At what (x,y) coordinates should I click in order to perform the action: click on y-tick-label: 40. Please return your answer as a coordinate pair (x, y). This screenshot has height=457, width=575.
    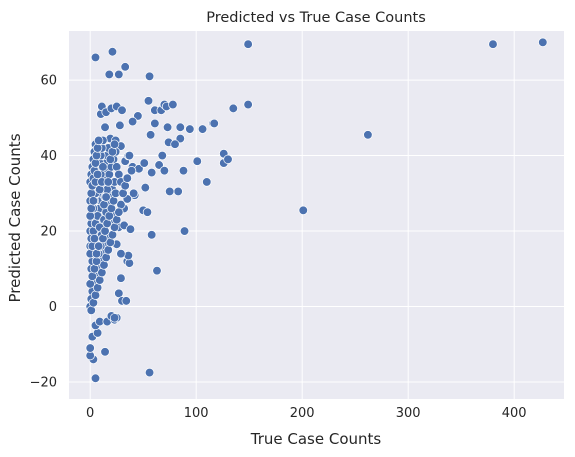
    Looking at the image, I should click on (48, 156).